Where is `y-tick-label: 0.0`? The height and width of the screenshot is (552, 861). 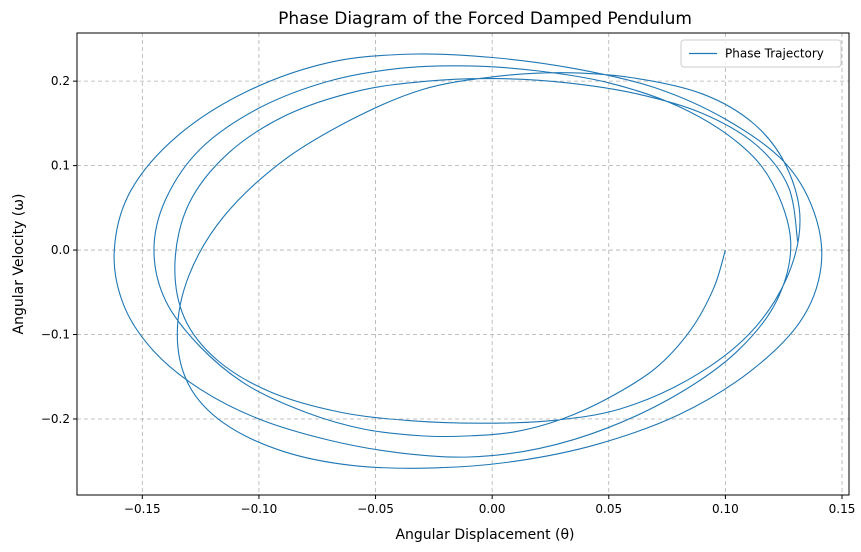
y-tick-label: 0.0 is located at coordinates (60, 250).